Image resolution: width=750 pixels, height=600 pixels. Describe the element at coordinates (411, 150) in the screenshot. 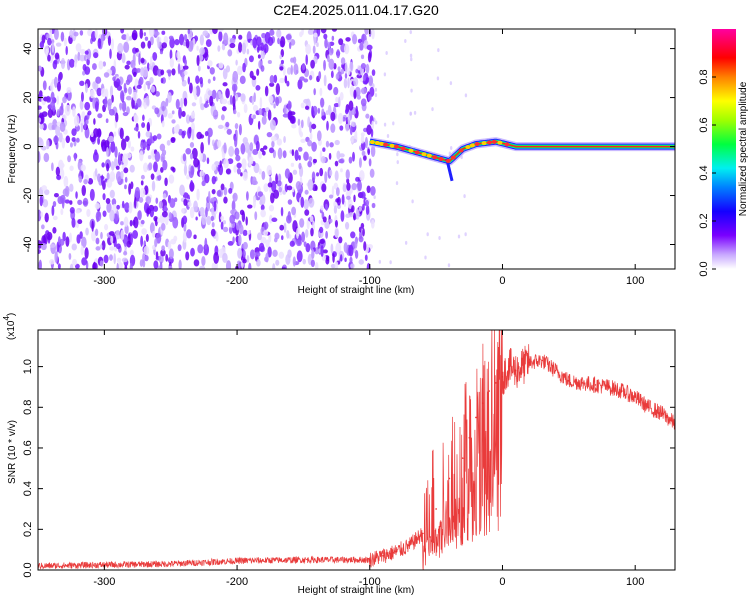

I see `signal-blob` at that location.